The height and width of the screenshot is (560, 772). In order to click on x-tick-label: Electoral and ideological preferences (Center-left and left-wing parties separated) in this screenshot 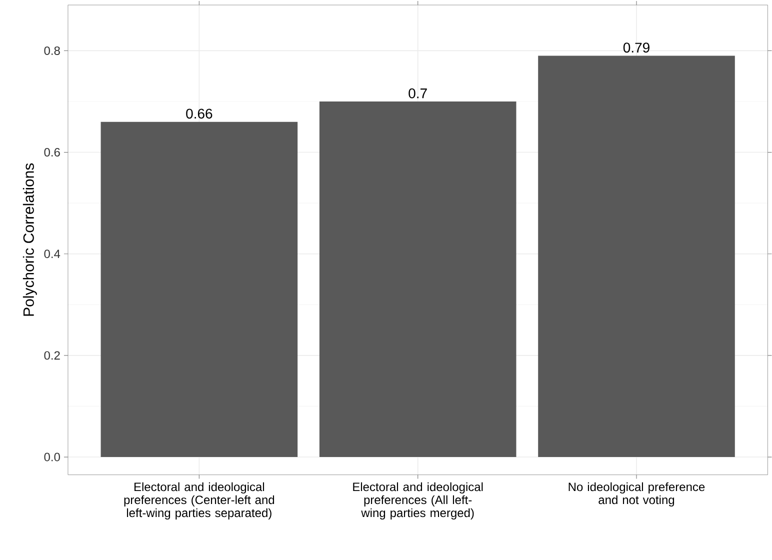, I will do `click(199, 501)`.